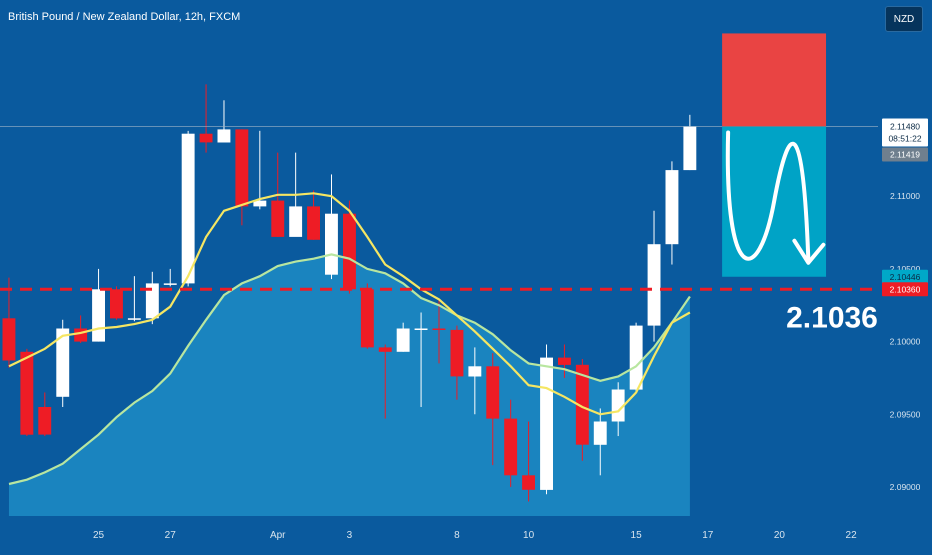 Image resolution: width=932 pixels, height=555 pixels. I want to click on target-price-label: 2.10446, so click(905, 277).